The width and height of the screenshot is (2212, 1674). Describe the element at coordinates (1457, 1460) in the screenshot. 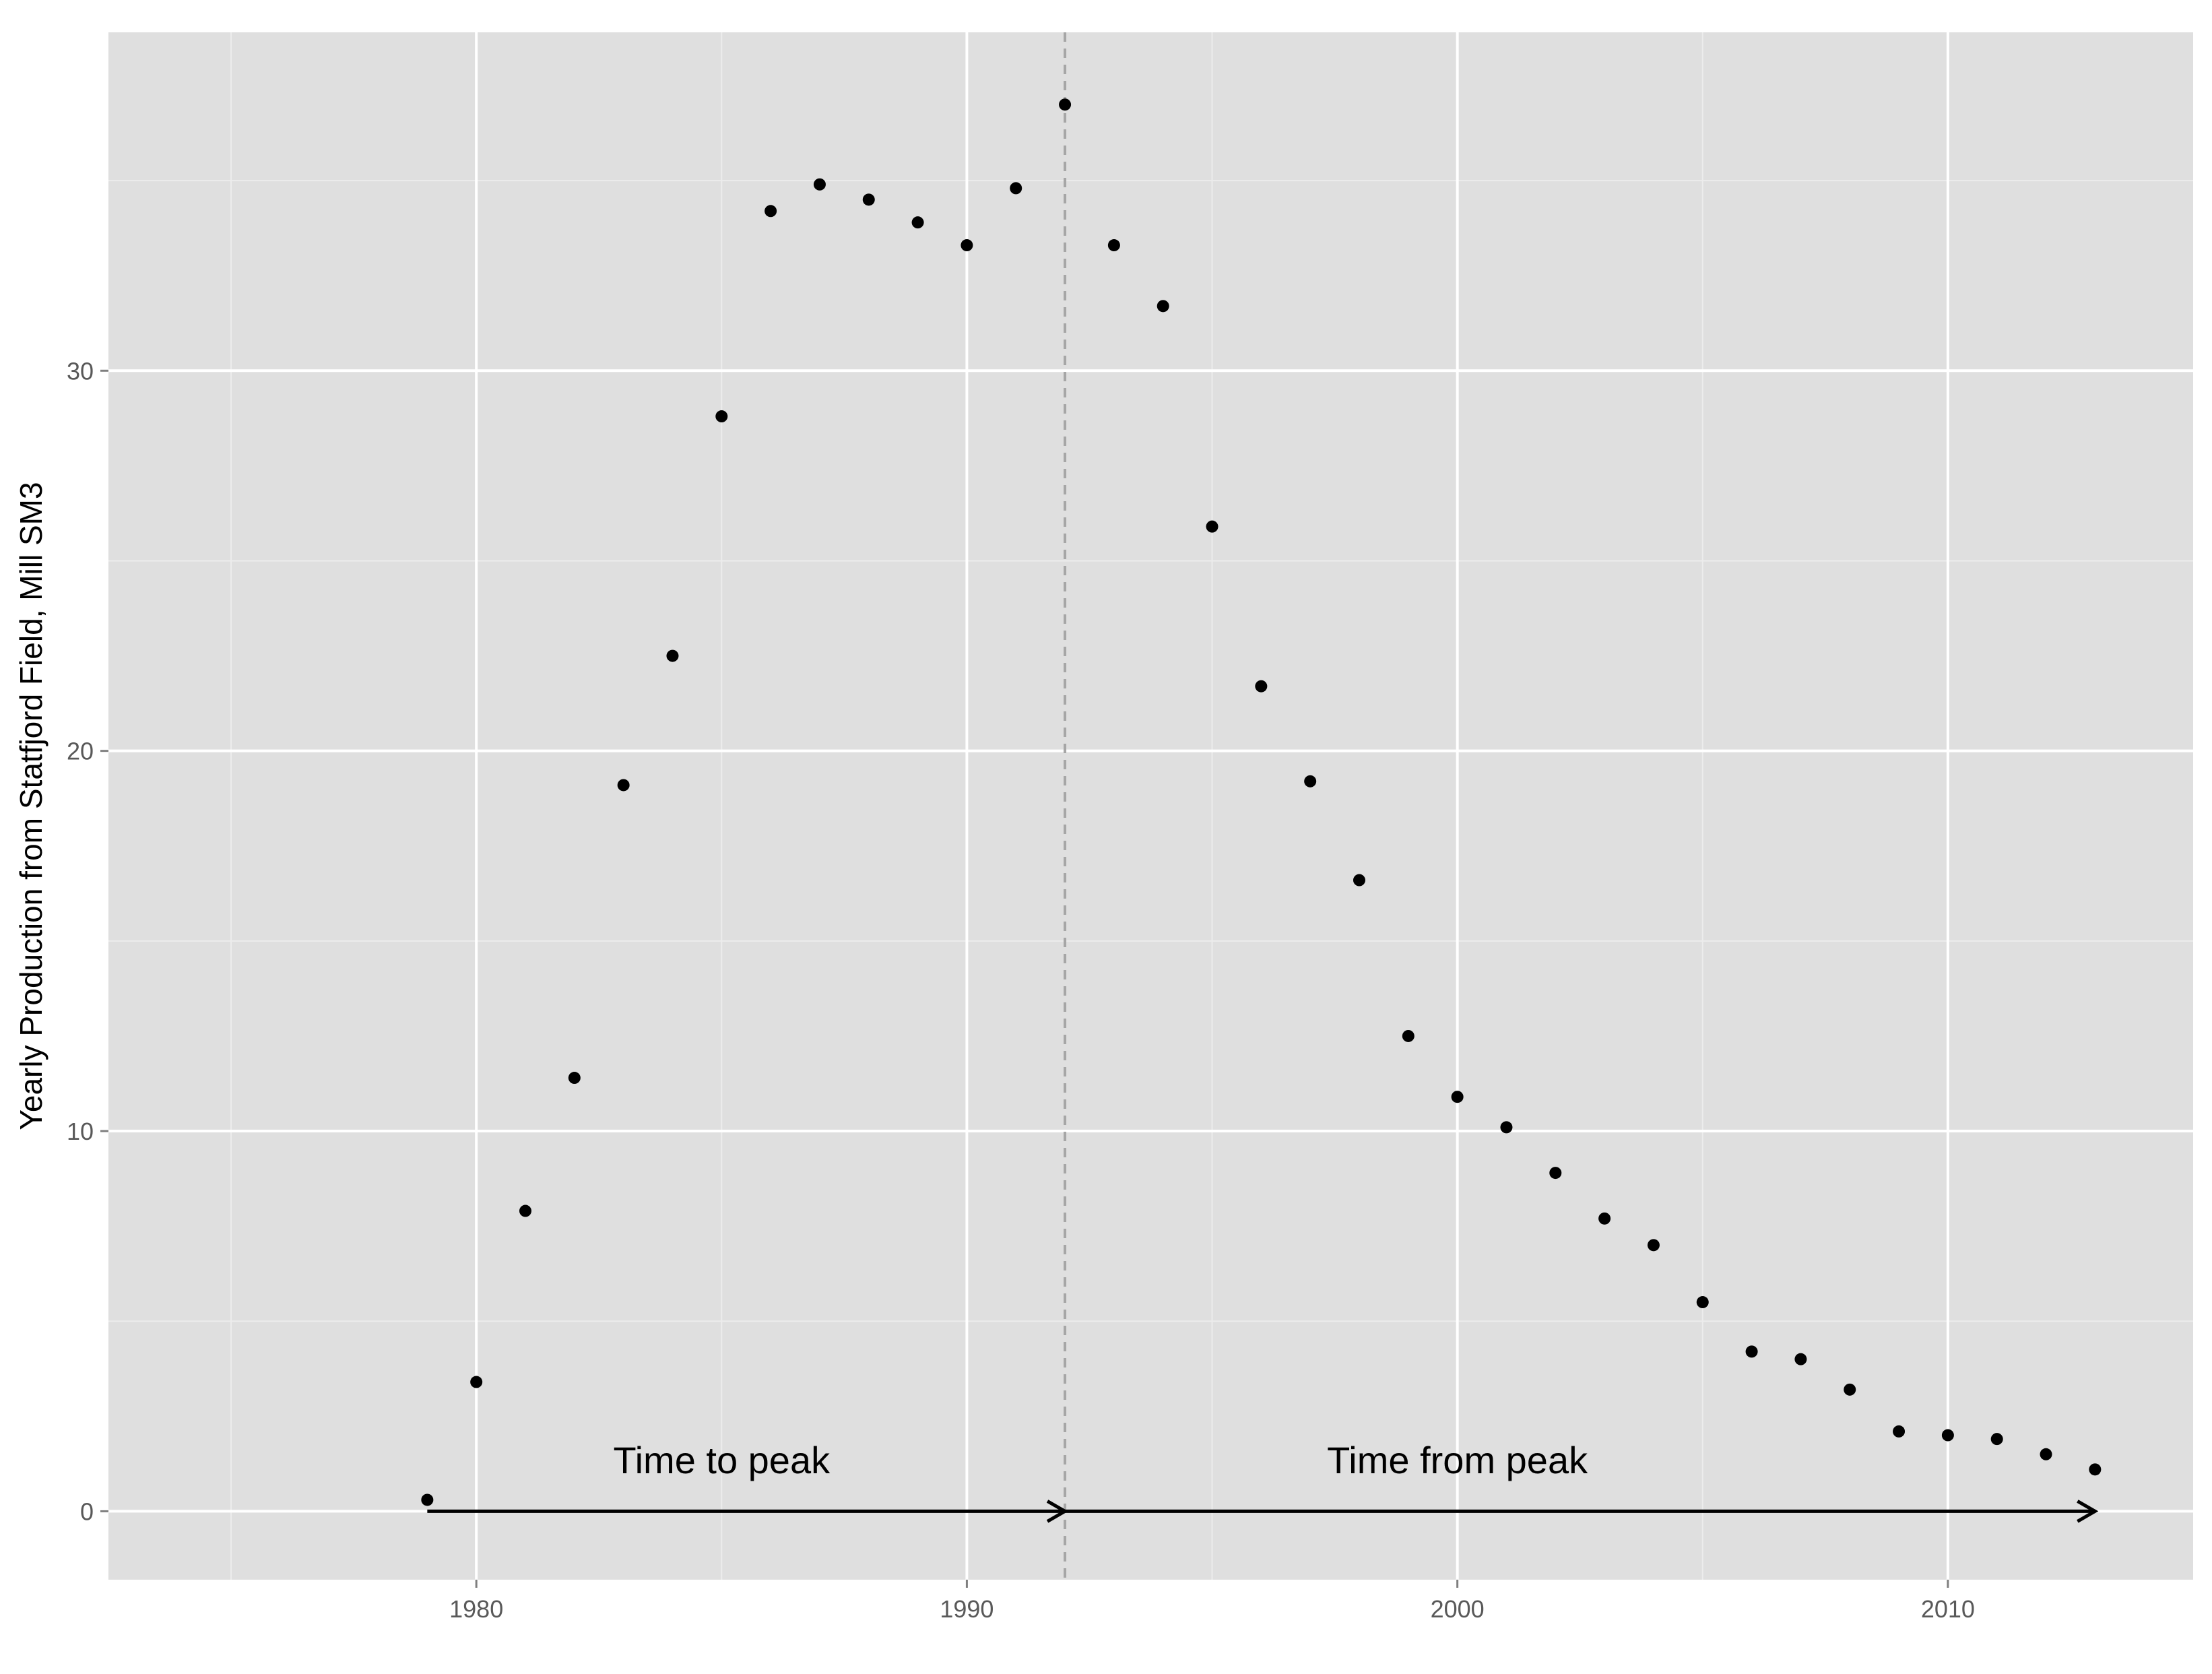

I see `annotation-label: Time from peak` at that location.